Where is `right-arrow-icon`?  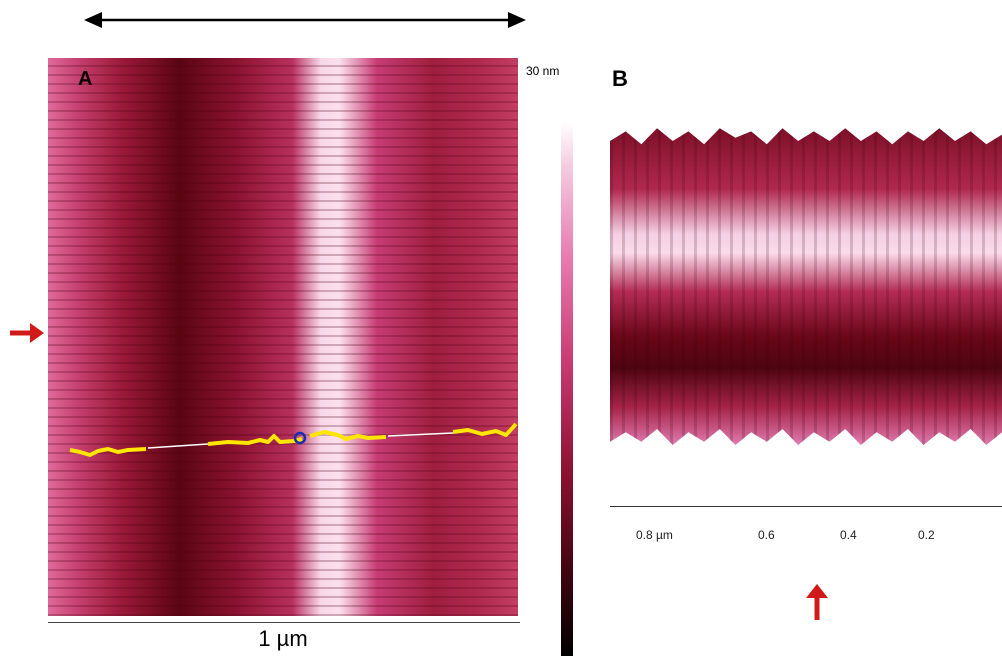 right-arrow-icon is located at coordinates (27, 333).